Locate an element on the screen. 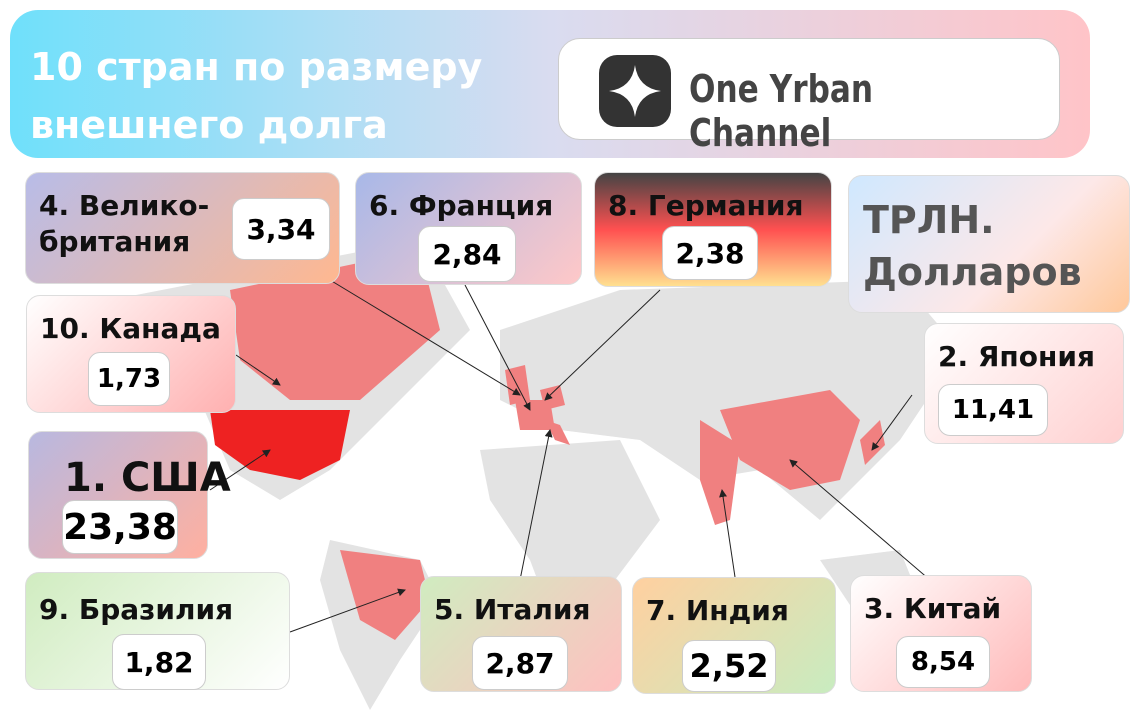  country-value: 23,38 is located at coordinates (120, 527).